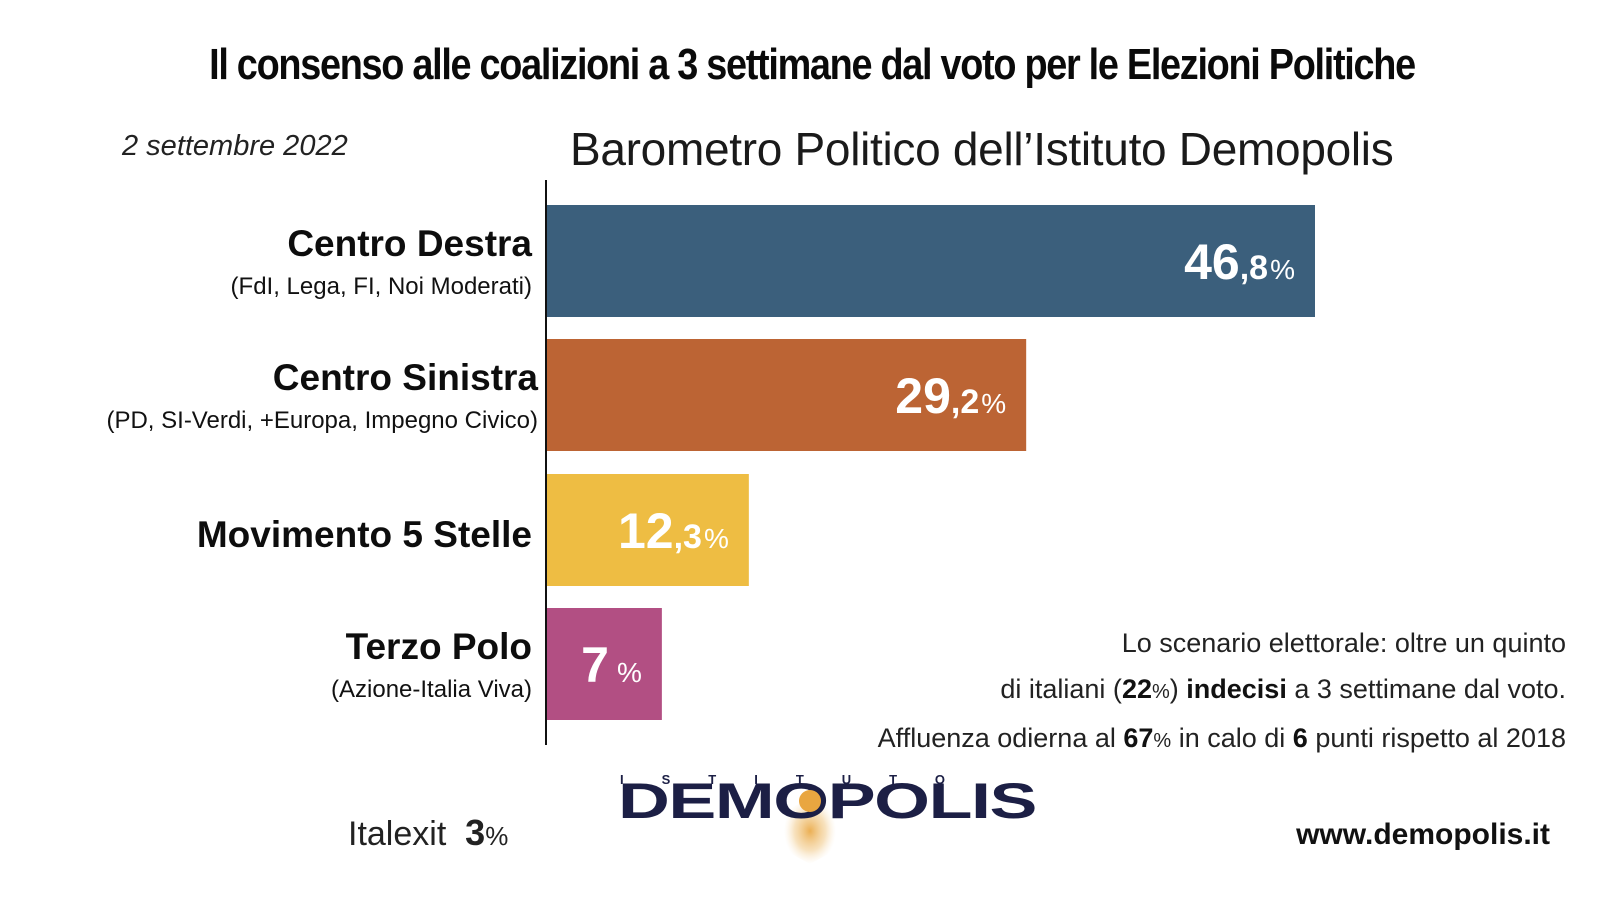  What do you see at coordinates (787, 395) in the screenshot?
I see `bar-centro-sinistra` at bounding box center [787, 395].